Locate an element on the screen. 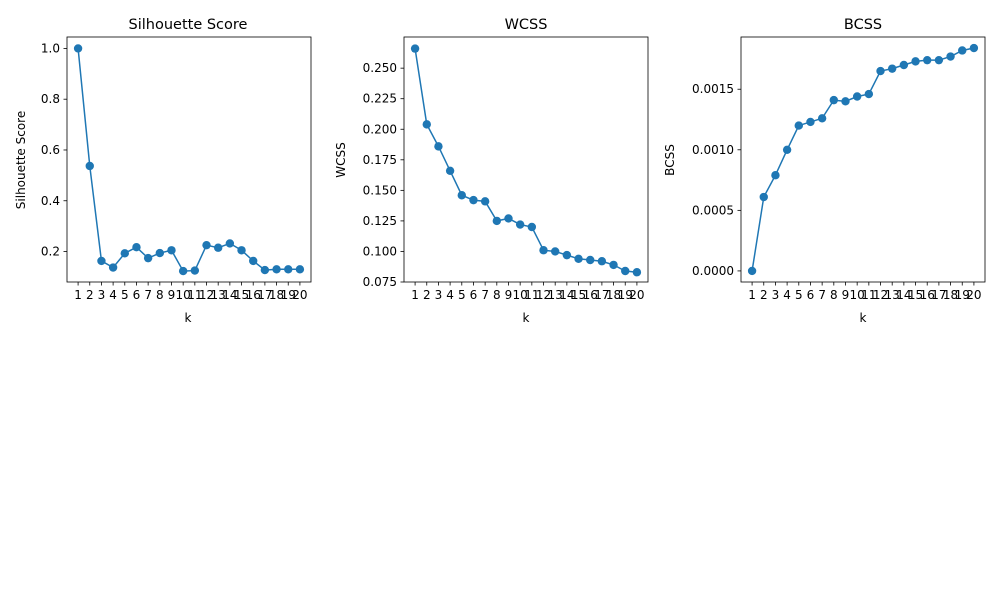  x-tick-label: 18 is located at coordinates (613, 295).